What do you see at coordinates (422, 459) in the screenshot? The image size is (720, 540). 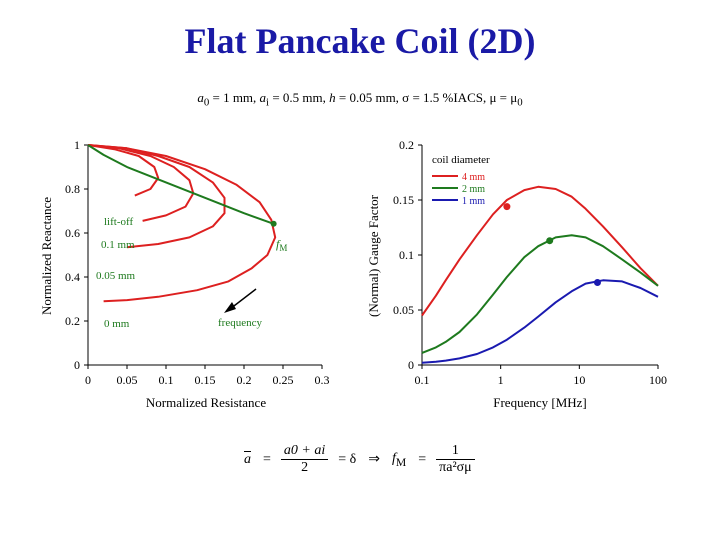 I see `formula-eq2: =` at bounding box center [422, 459].